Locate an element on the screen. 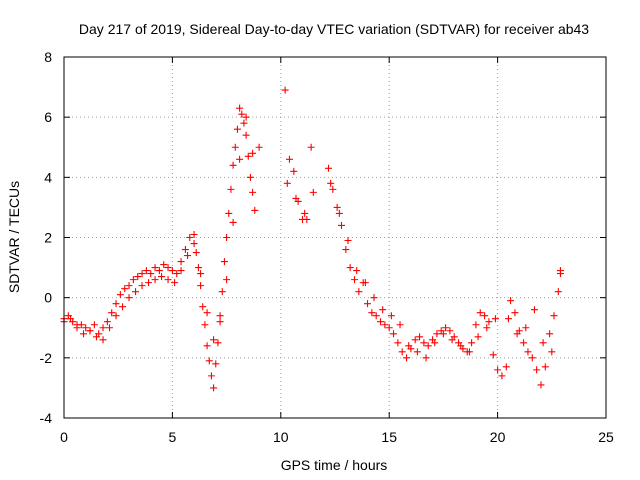 This screenshot has width=640, height=480. x-tick-label: 10 is located at coordinates (281, 437).